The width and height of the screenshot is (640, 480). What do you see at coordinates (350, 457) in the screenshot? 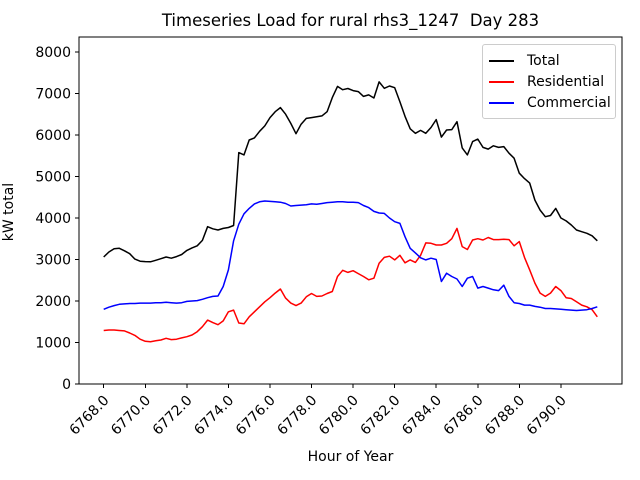
I see `x-axis-label: Hour of Year` at bounding box center [350, 457].